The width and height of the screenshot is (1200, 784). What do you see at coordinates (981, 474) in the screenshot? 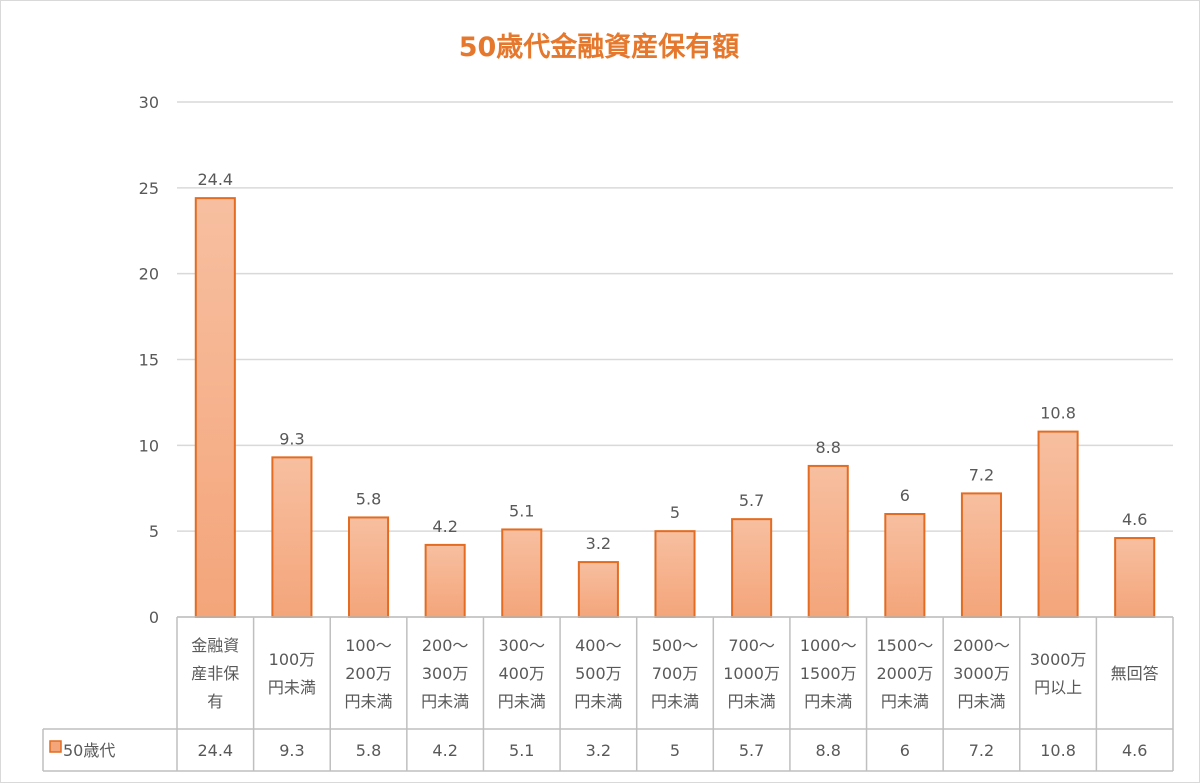
I see `data-label: 7.2` at bounding box center [981, 474].